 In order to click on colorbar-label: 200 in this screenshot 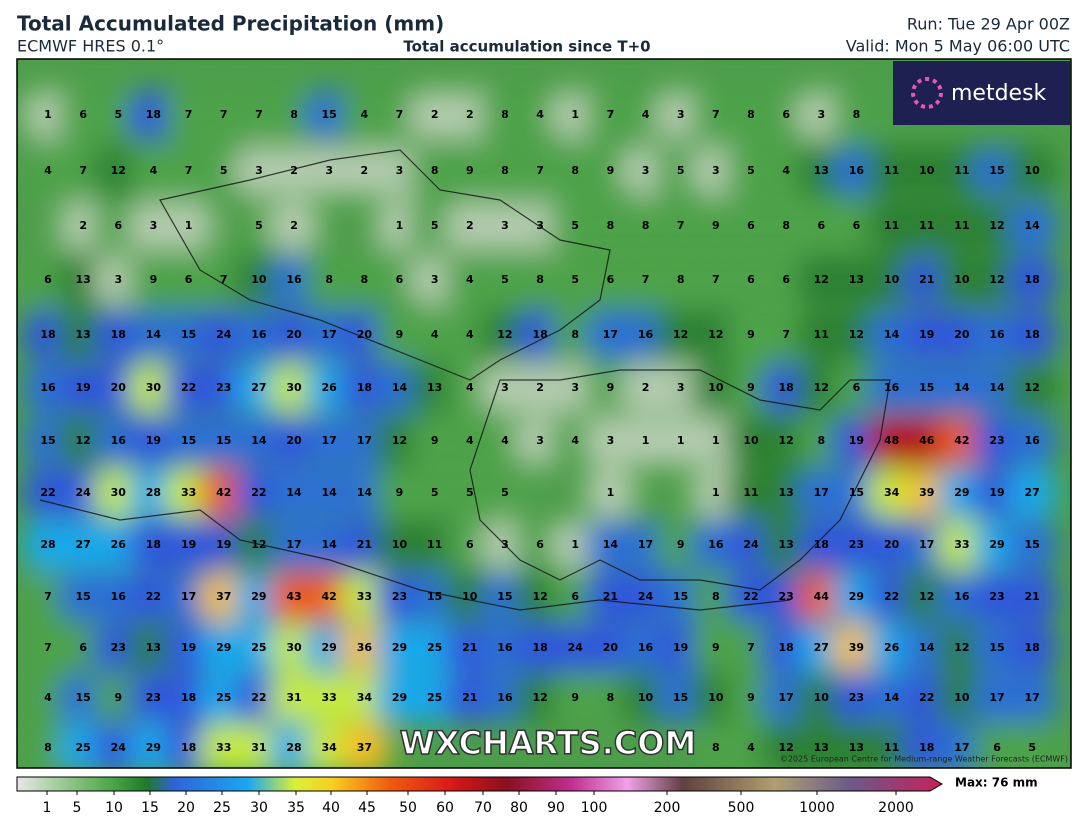, I will do `click(667, 808)`.